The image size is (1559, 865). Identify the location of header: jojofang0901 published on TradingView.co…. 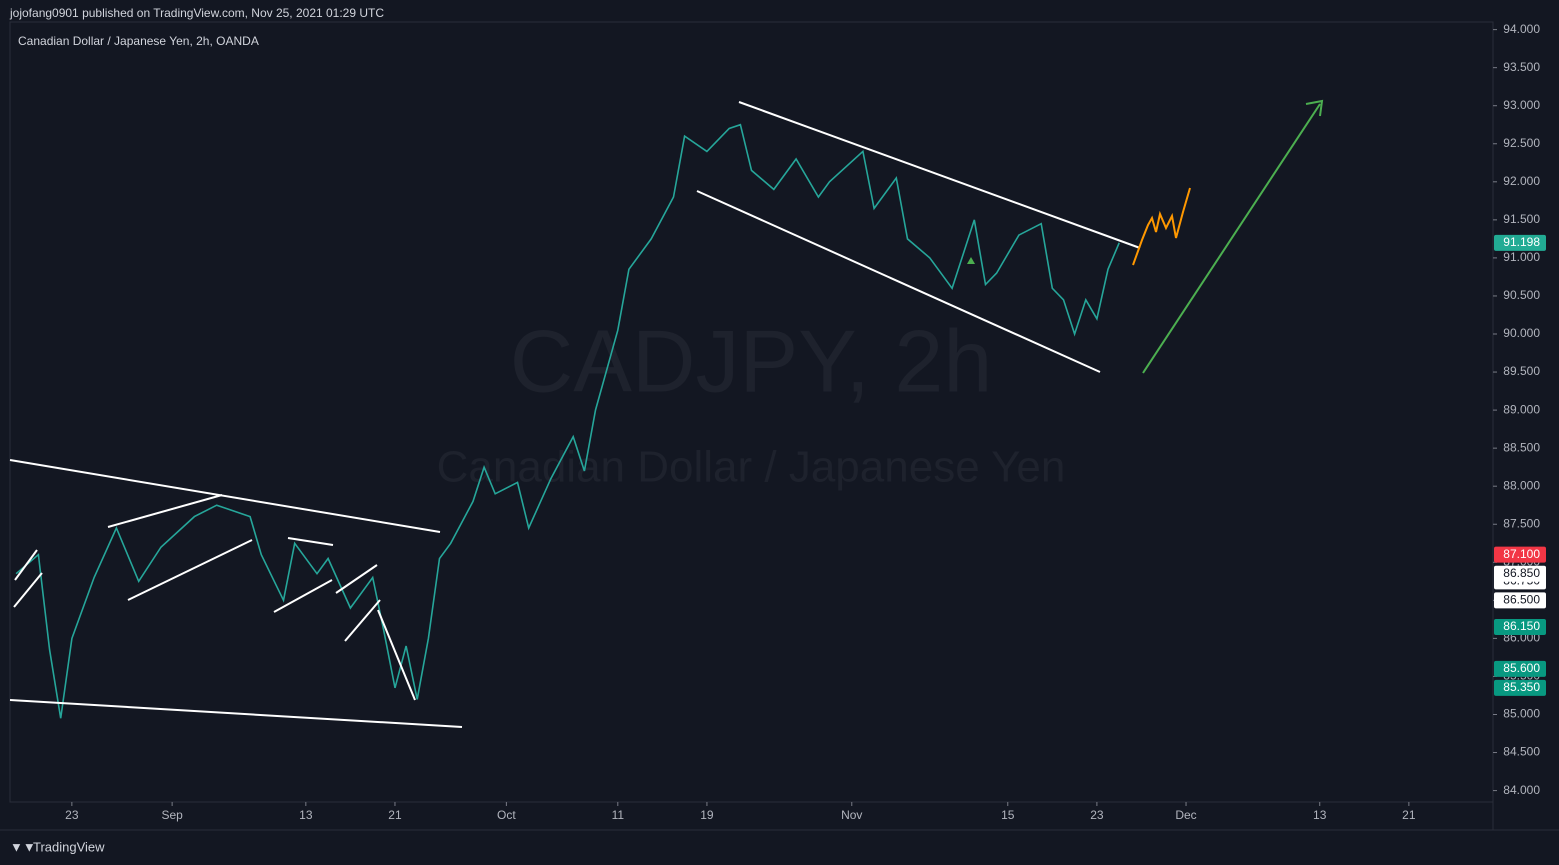
(196, 13).